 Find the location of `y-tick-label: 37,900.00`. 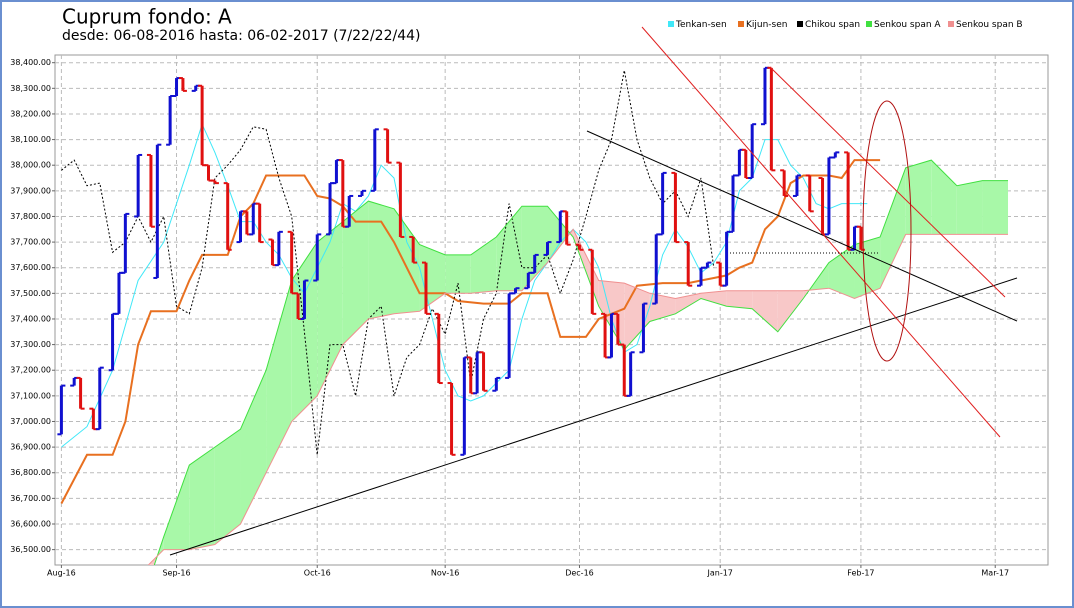

y-tick-label: 37,900.00 is located at coordinates (30, 190).